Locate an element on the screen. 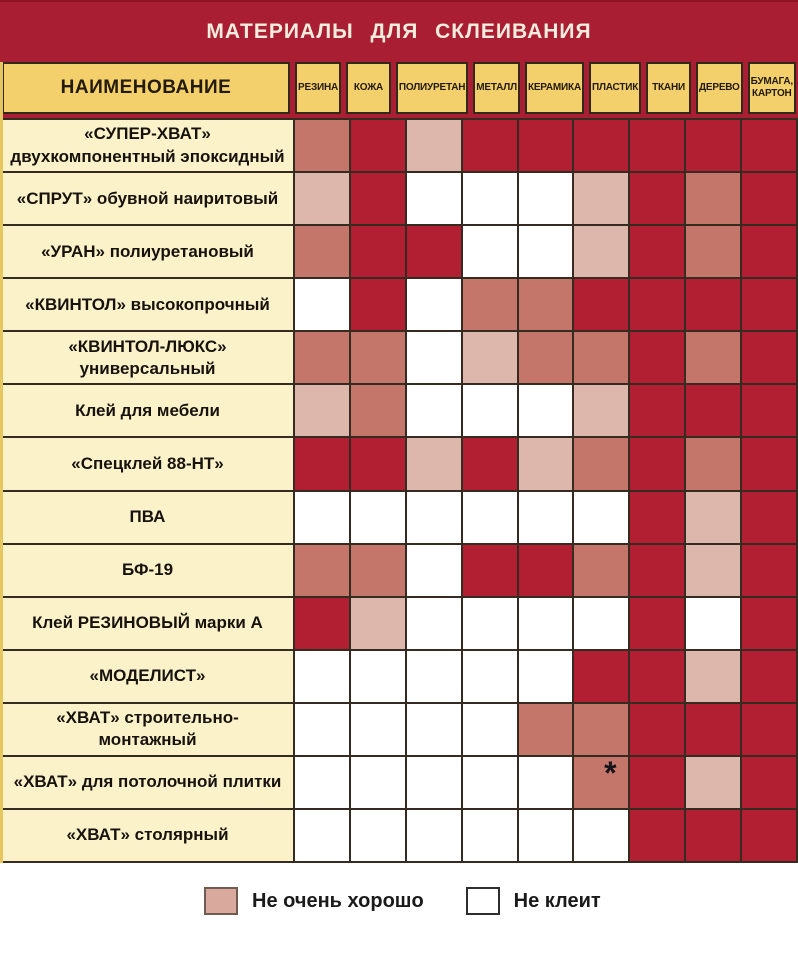 The height and width of the screenshot is (957, 798). row-label: «МОДЕЛИСТ» is located at coordinates (147, 676).